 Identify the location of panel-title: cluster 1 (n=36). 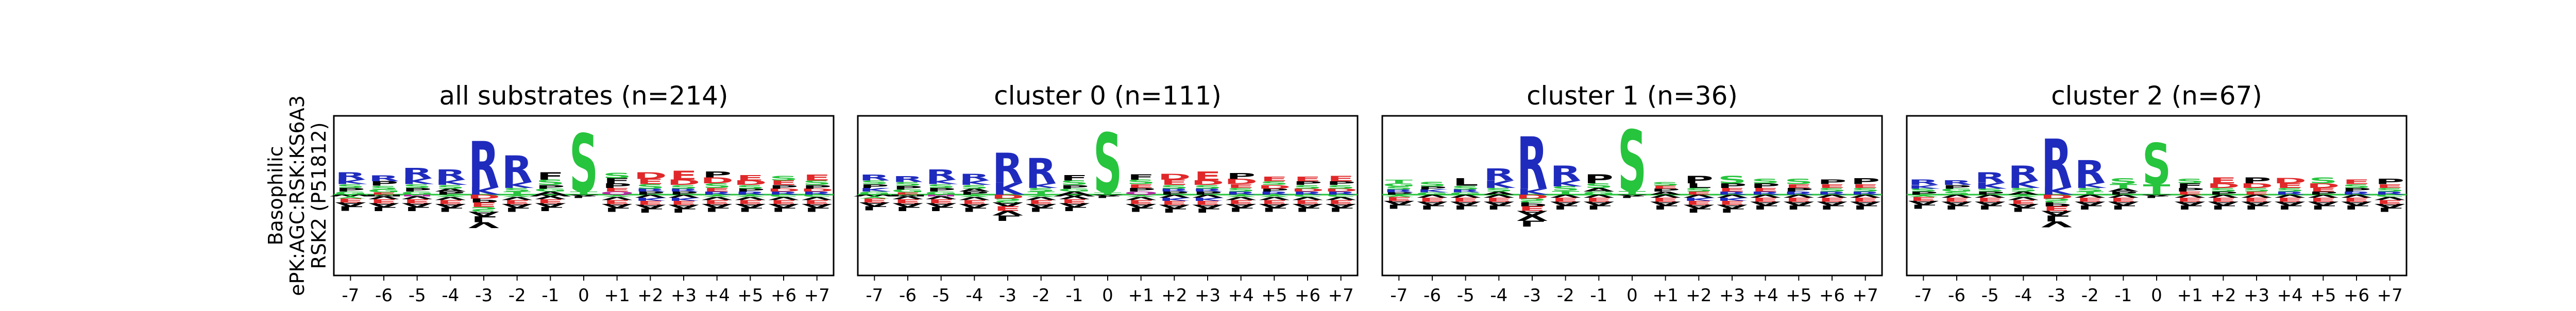
(1632, 96).